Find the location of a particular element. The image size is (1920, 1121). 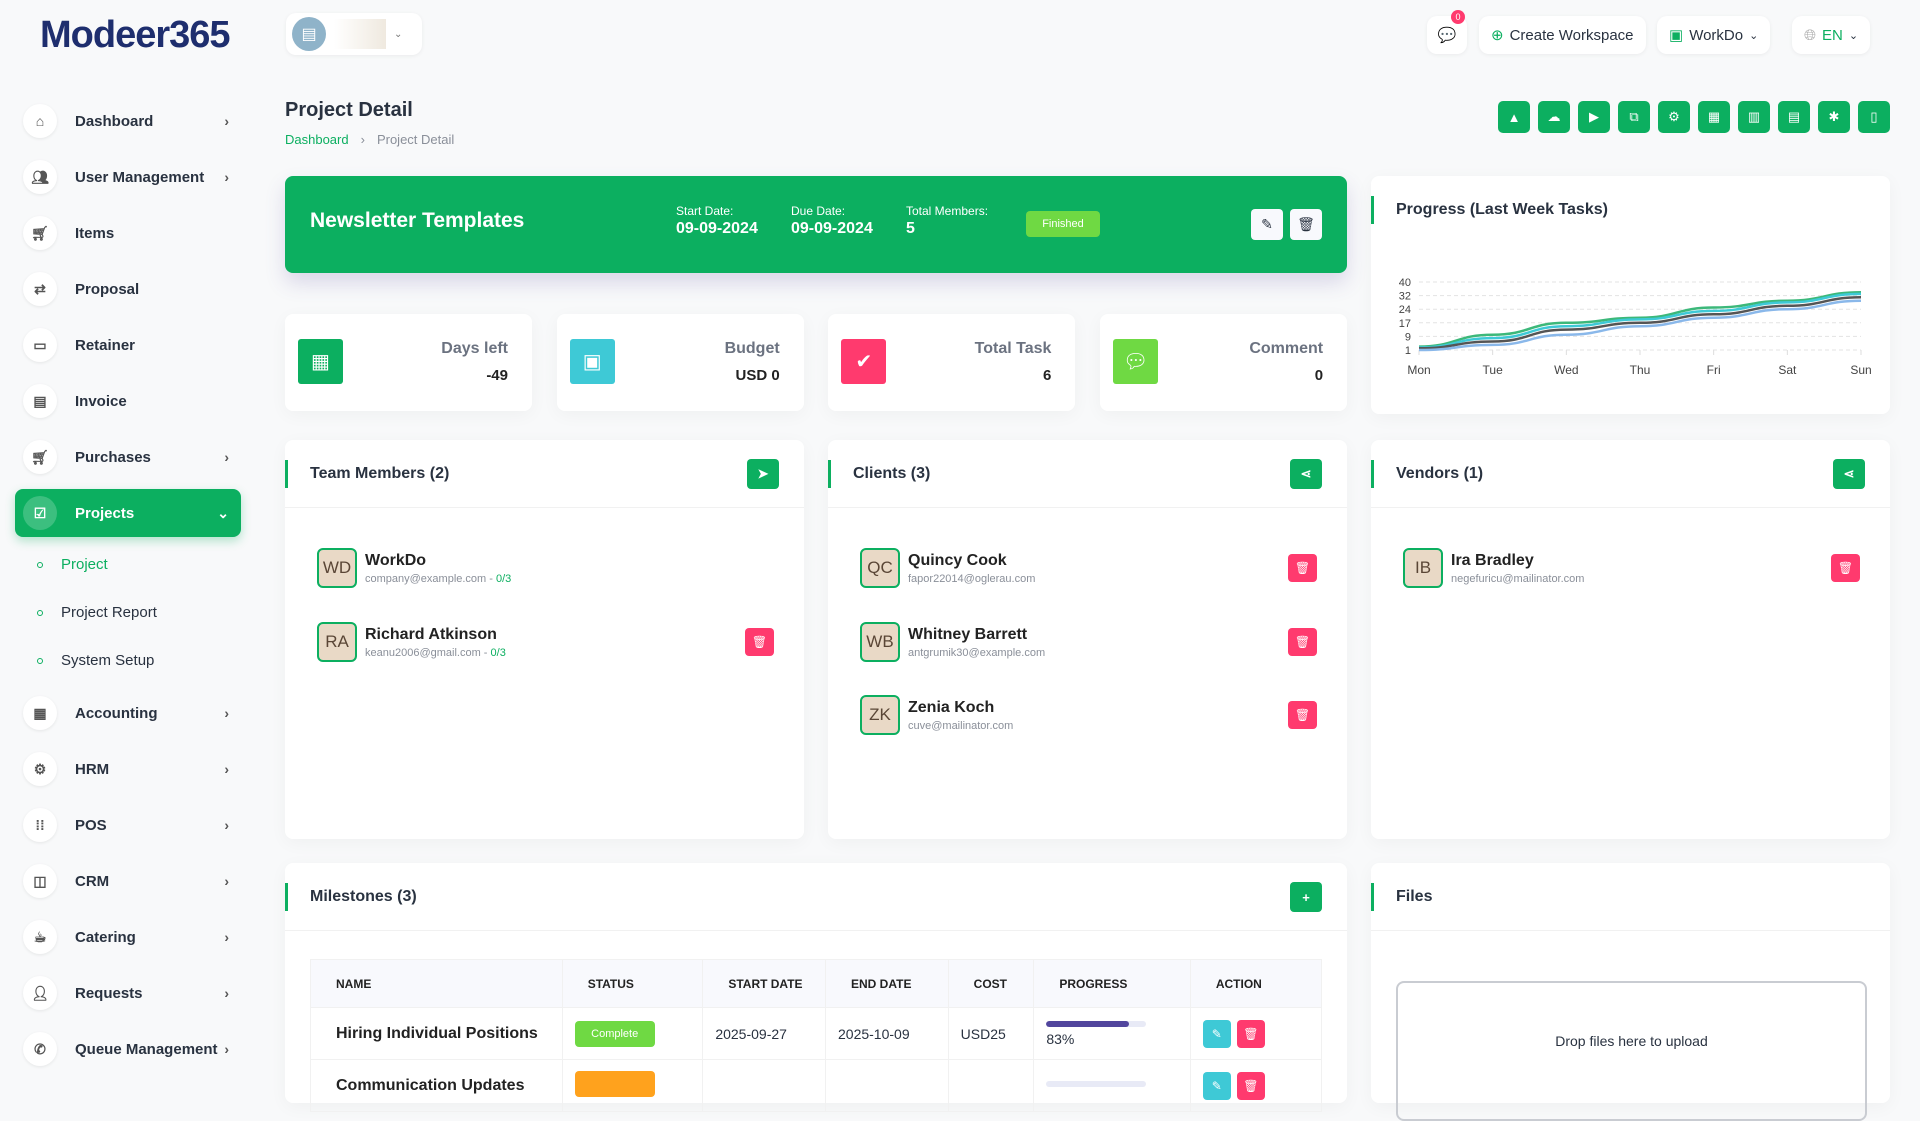

start-date: 09-09-2024 is located at coordinates (717, 228).